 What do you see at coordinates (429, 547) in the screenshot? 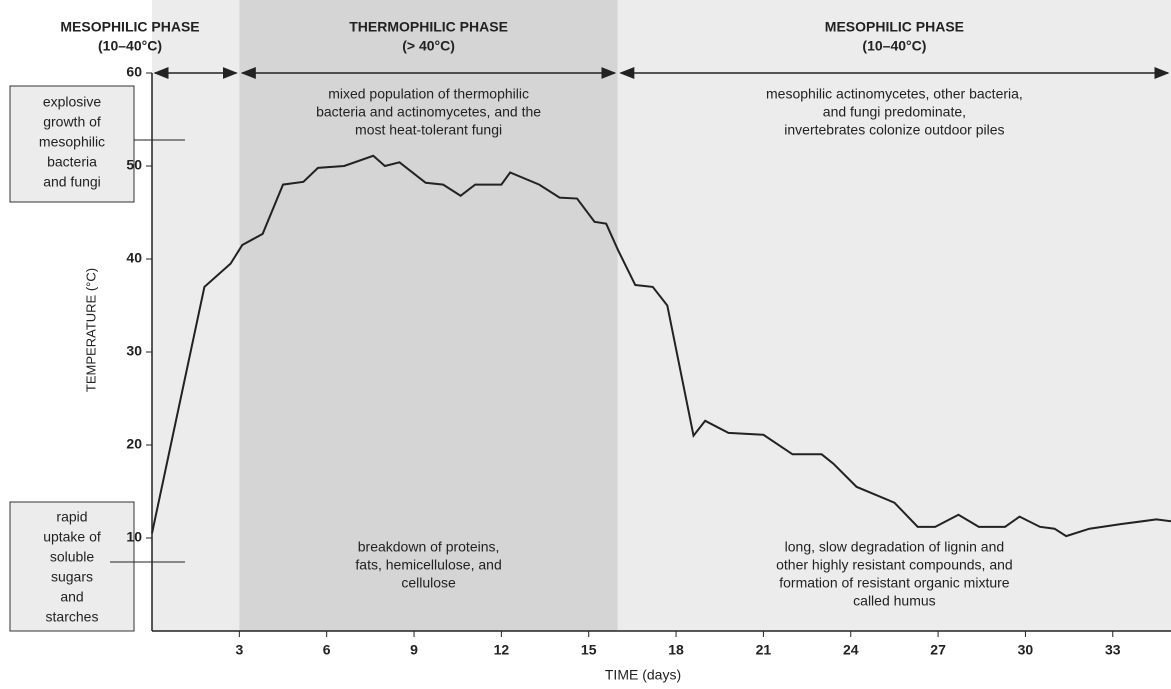
I see `phase-note: breakdown of proteins,` at bounding box center [429, 547].